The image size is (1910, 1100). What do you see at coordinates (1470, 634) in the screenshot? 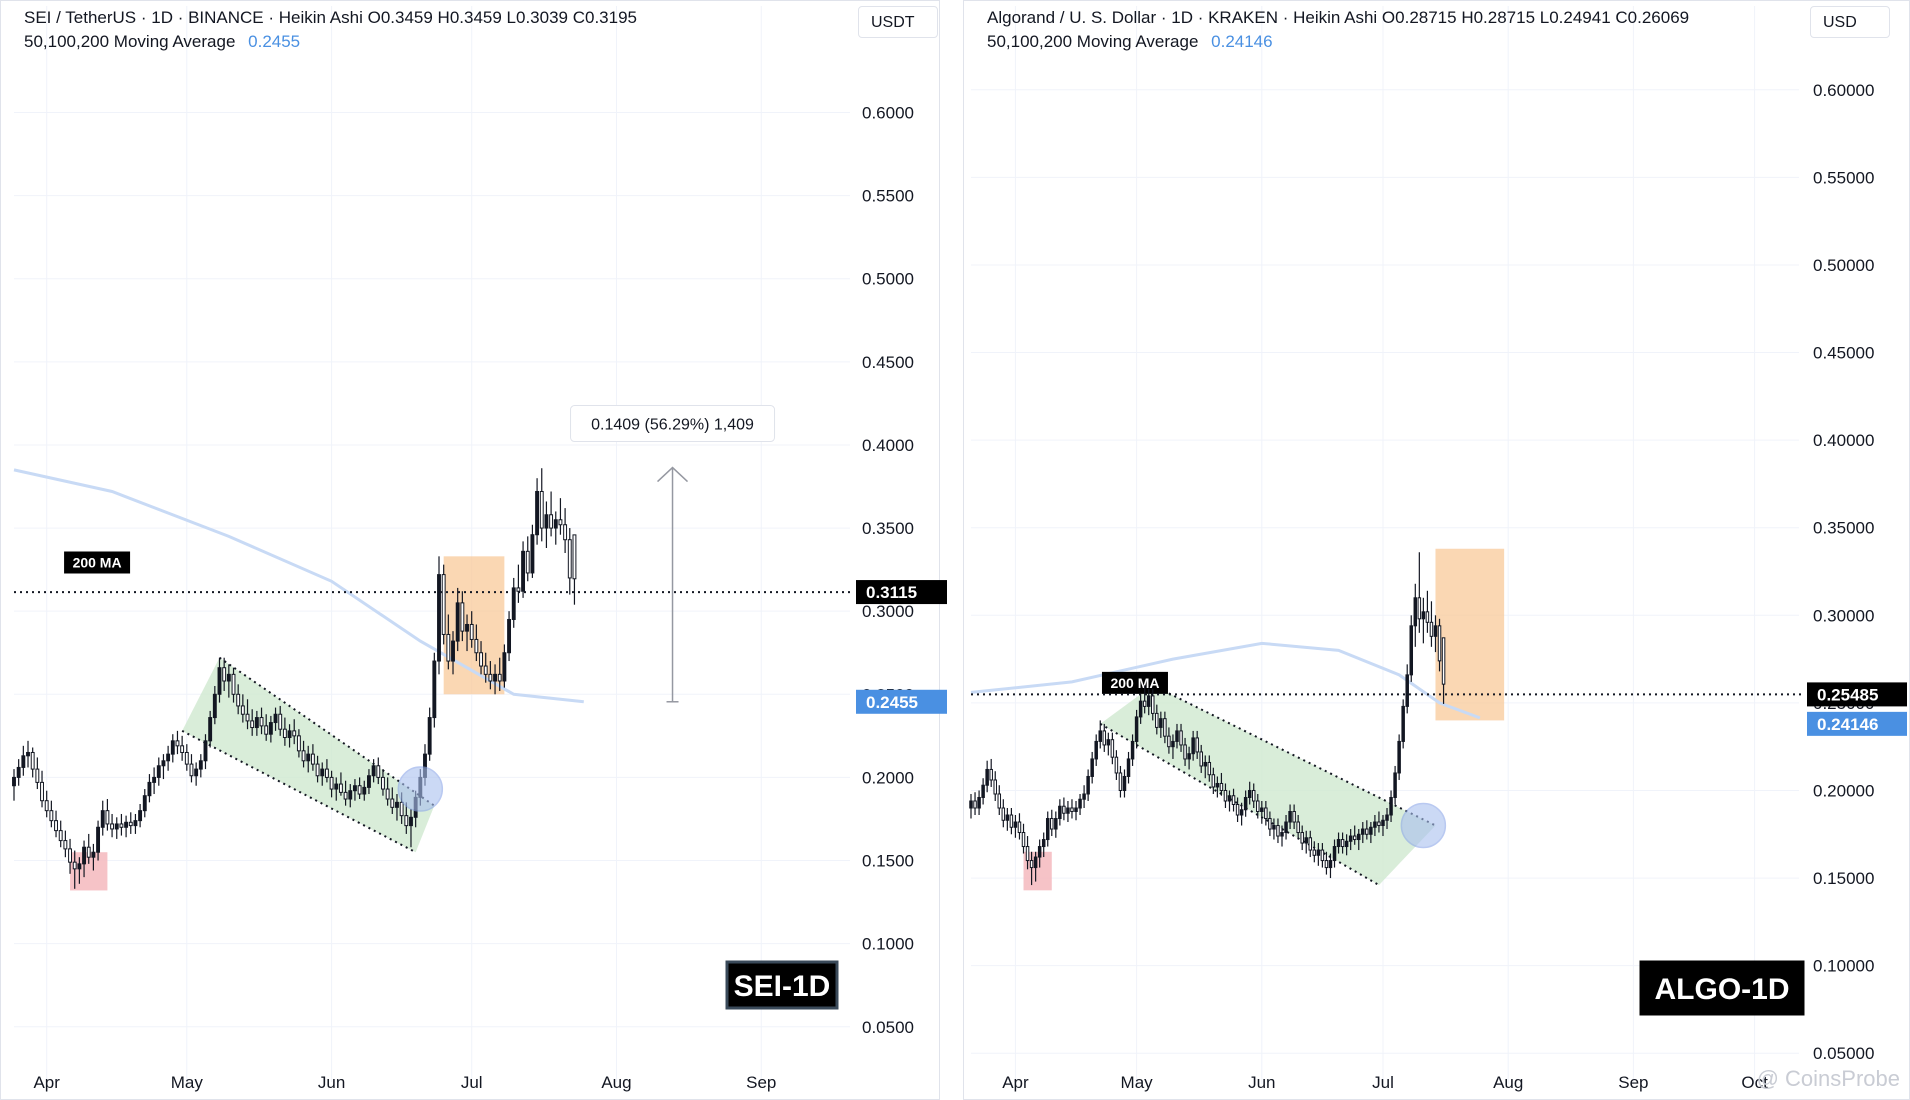
I see `breakout-zone-box` at bounding box center [1470, 634].